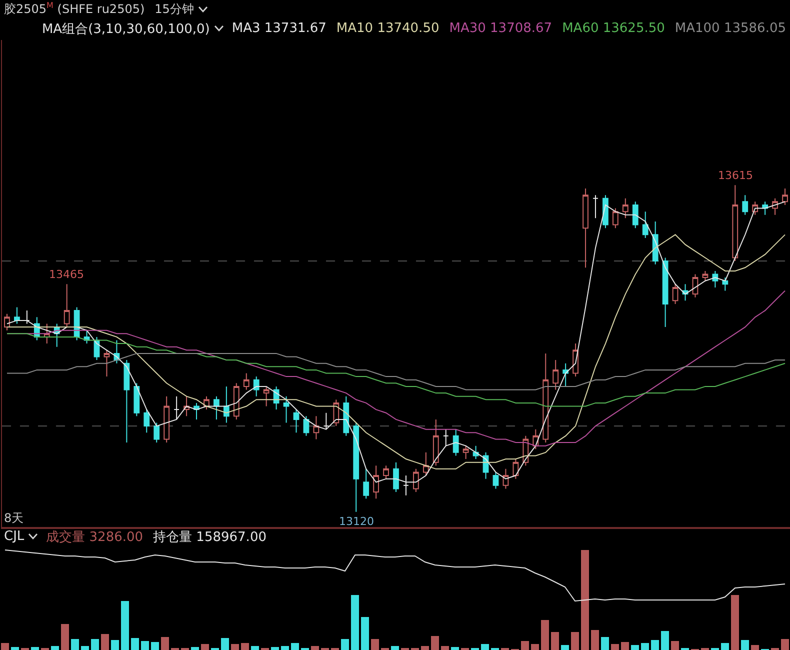 The width and height of the screenshot is (790, 650). Describe the element at coordinates (66, 274) in the screenshot. I see `annotation: 13465` at that location.